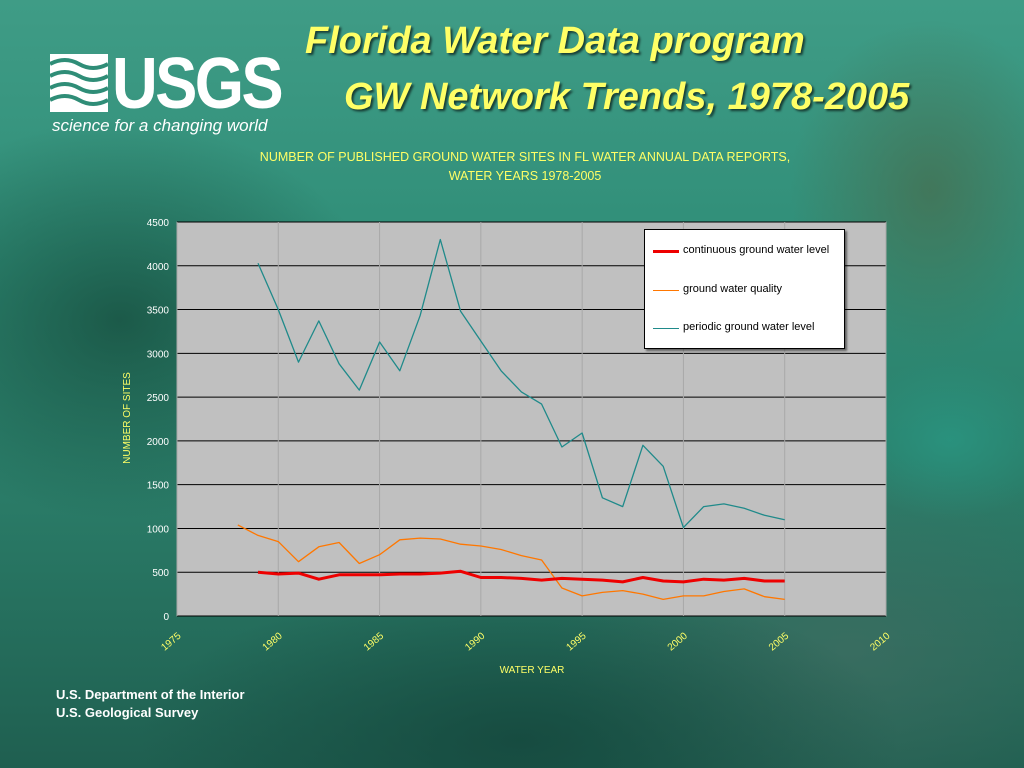  I want to click on footer-department: U.S. Department of the Interior, so click(150, 694).